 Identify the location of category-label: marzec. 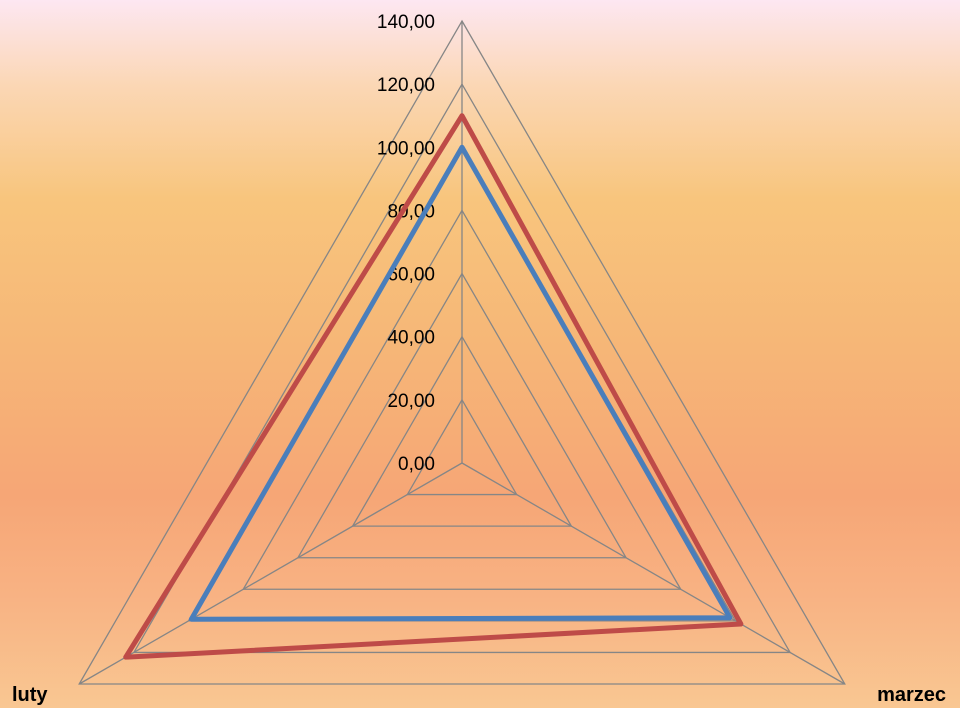
(911, 695).